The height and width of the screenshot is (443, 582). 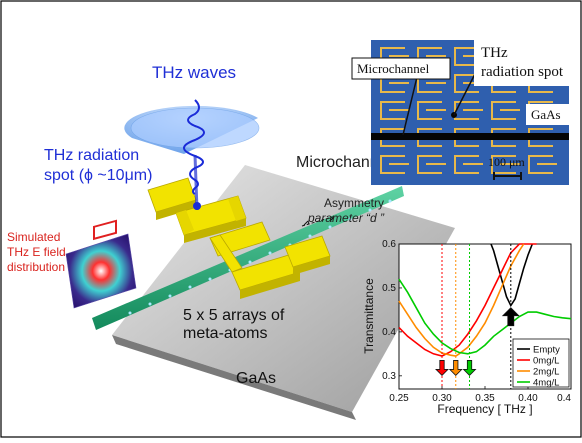 I want to click on y-tick-label: 0.4, so click(x=389, y=332).